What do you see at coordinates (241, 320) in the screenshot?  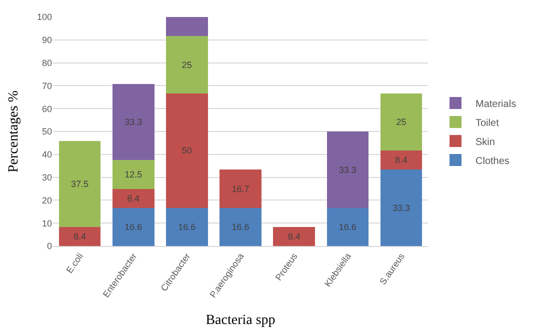 I see `x-axis-title: Bacteria spp` at bounding box center [241, 320].